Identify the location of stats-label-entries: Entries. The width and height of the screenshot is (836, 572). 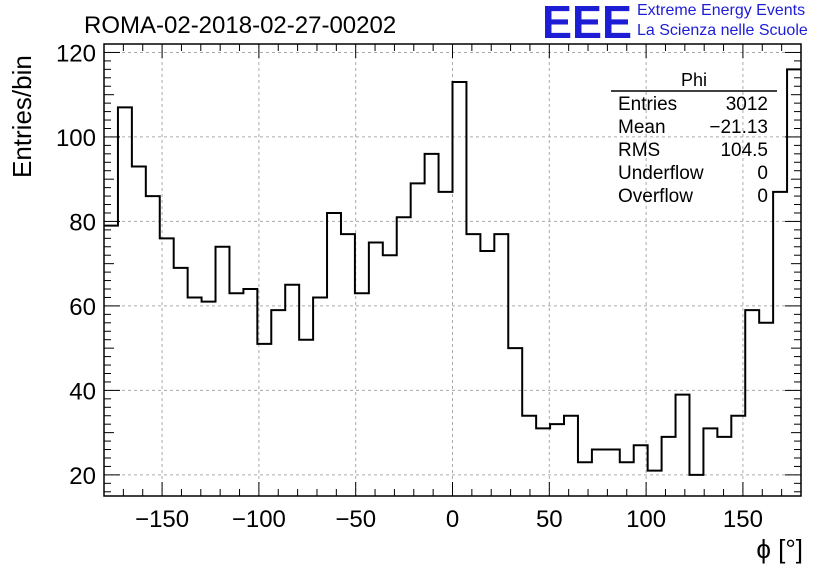
(647, 104).